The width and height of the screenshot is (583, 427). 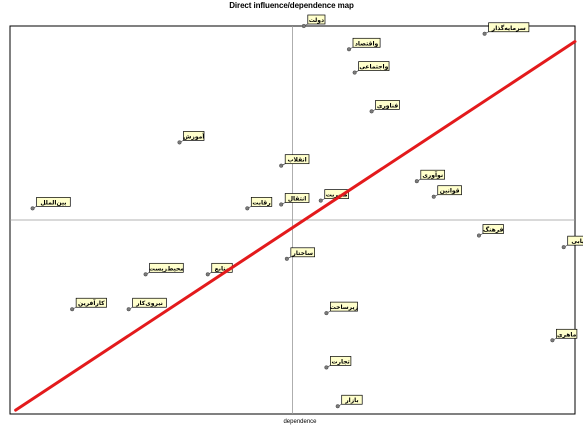 I want to click on point-label: نوآوری, so click(x=432, y=174).